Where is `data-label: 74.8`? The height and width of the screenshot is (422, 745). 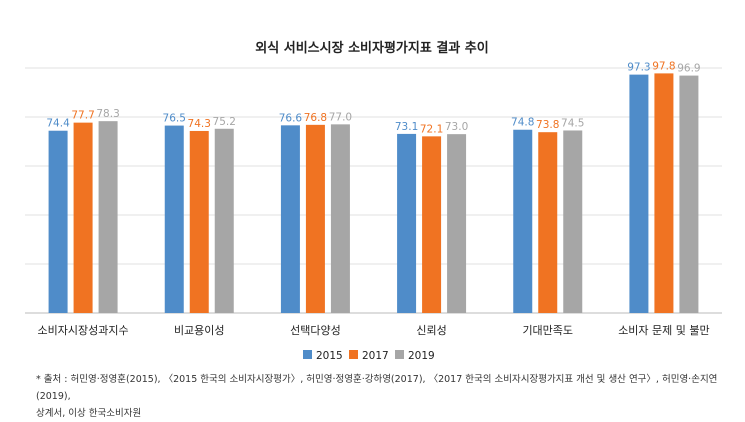 data-label: 74.8 is located at coordinates (522, 123).